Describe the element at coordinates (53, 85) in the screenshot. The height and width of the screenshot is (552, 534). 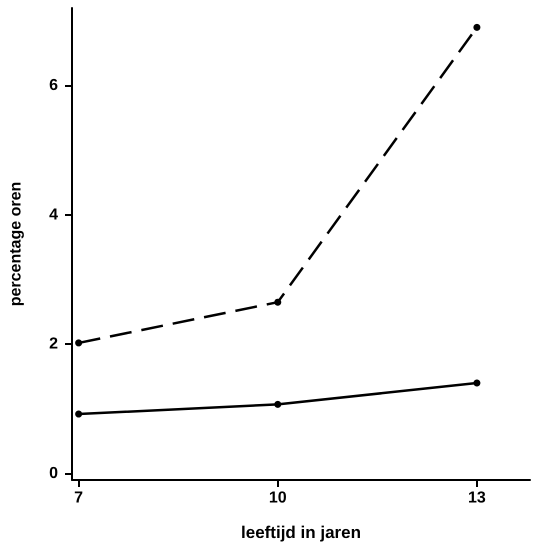
I see `y-tick-label: 6` at that location.